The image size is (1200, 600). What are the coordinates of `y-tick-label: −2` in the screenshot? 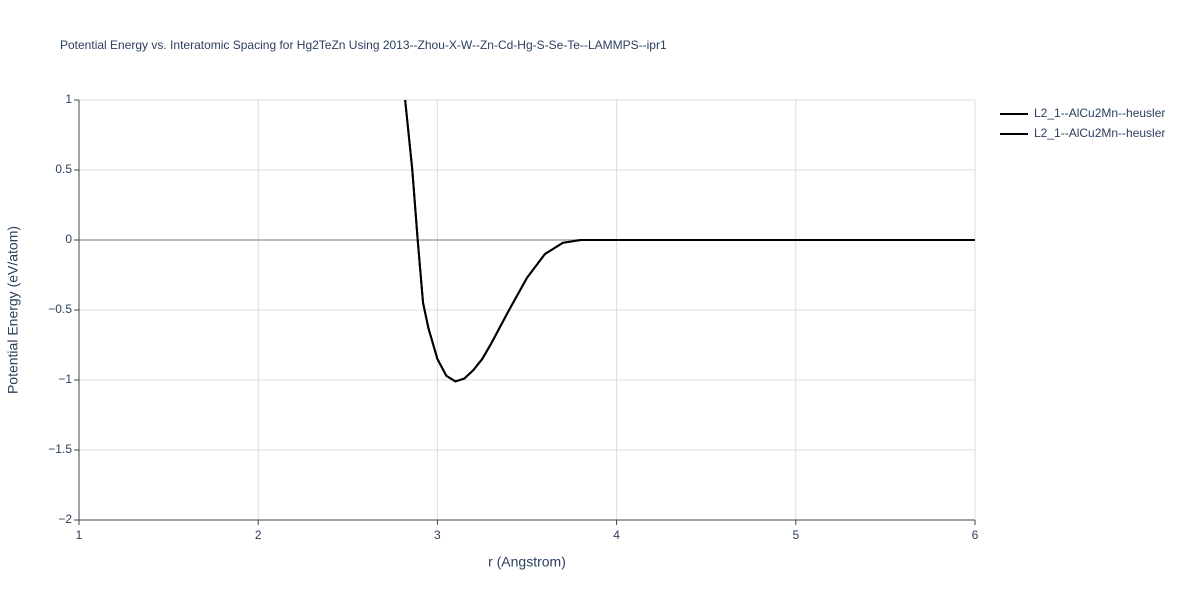 It's located at (65, 519).